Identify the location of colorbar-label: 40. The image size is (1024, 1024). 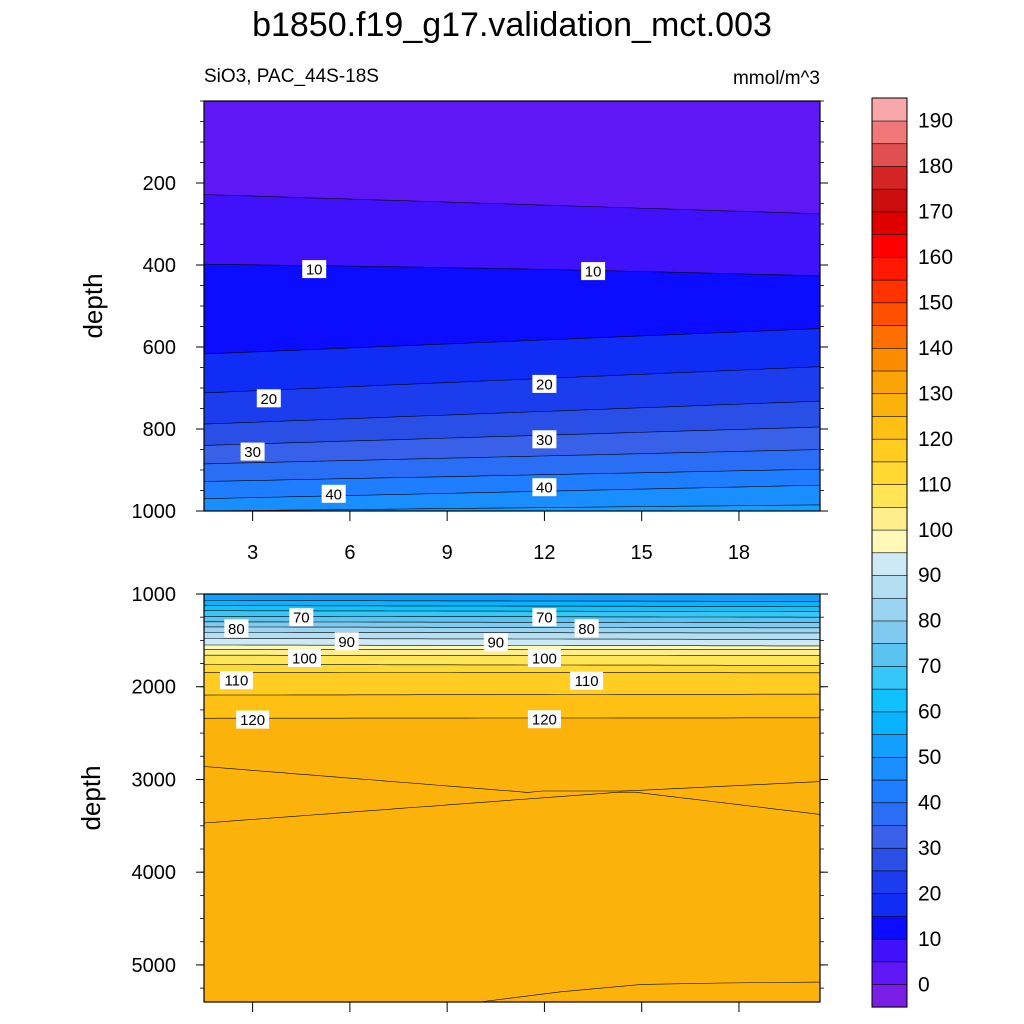
(929, 803).